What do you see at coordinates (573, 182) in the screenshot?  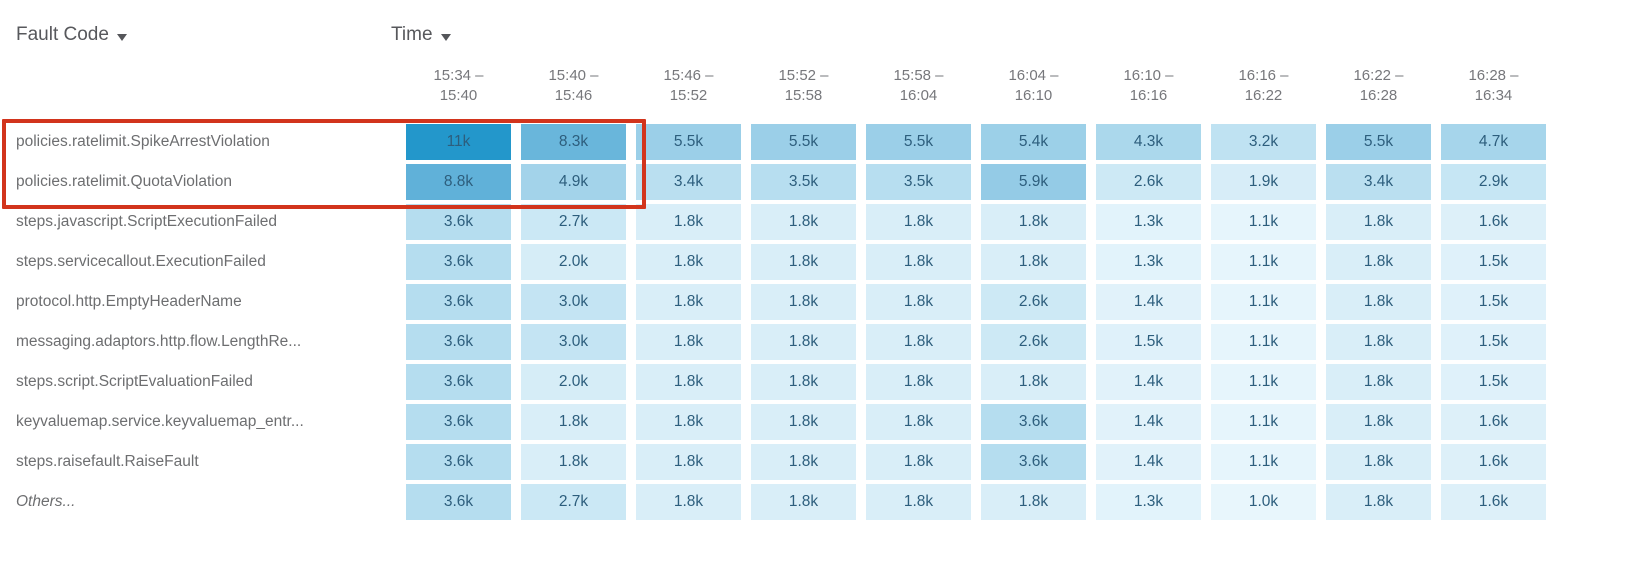 I see `heatmap-cell: 4.9k` at bounding box center [573, 182].